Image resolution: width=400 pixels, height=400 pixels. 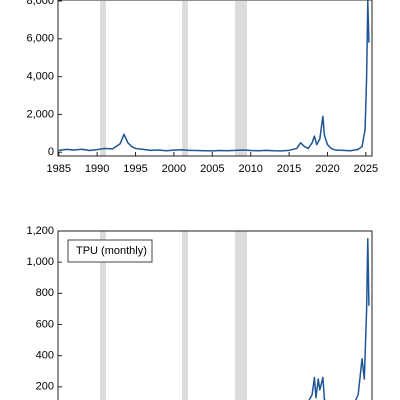 I want to click on plot-bottom, so click(x=339, y=319).